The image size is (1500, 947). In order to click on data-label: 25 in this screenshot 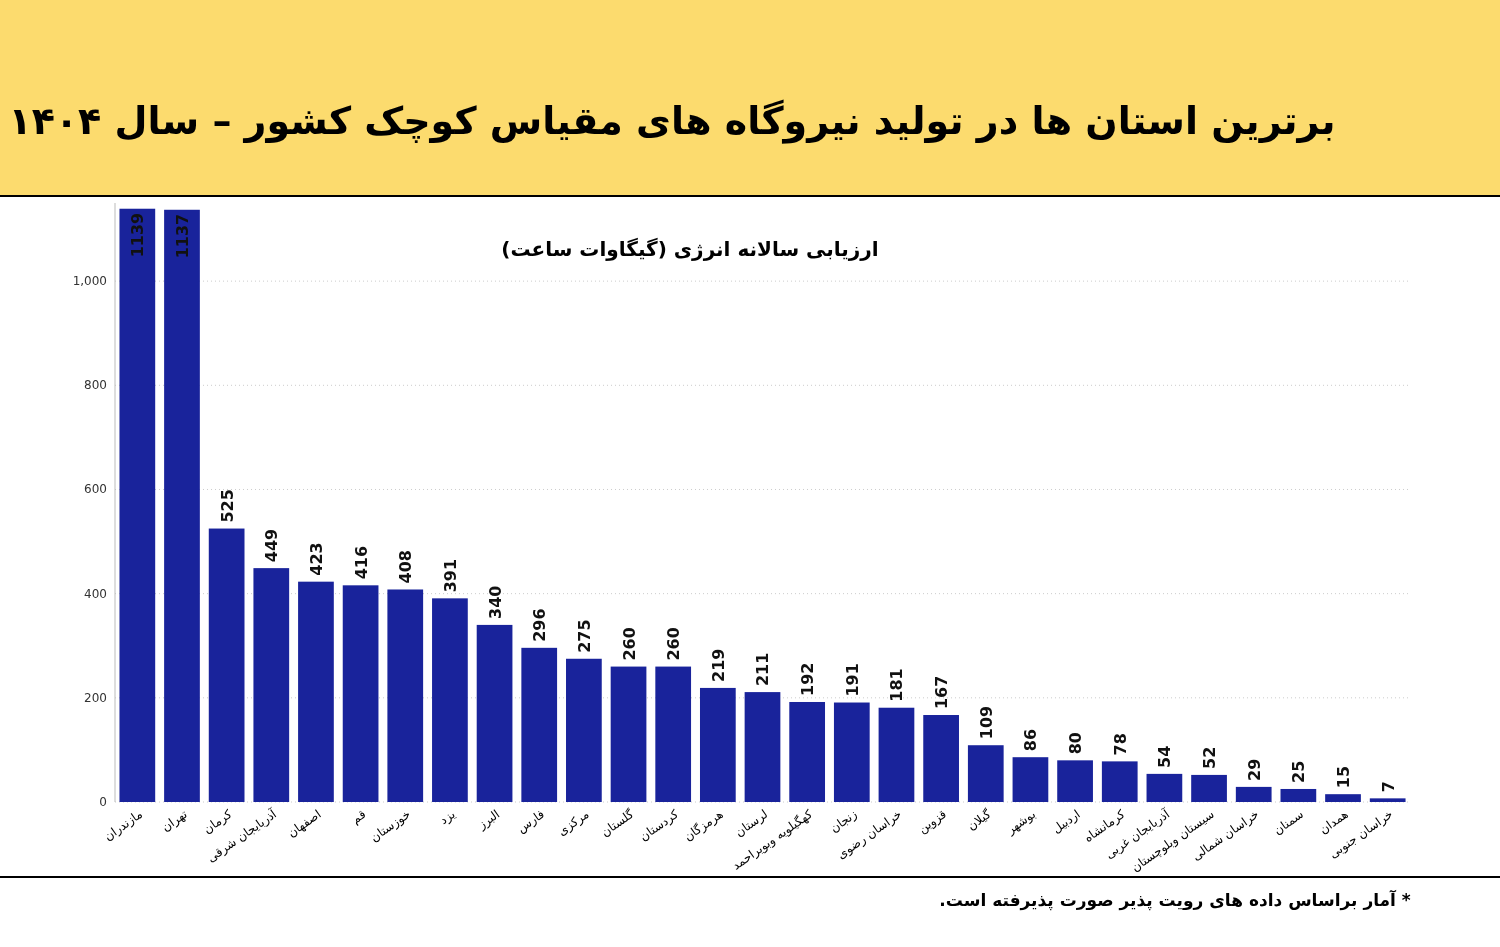, I will do `click(1299, 771)`.